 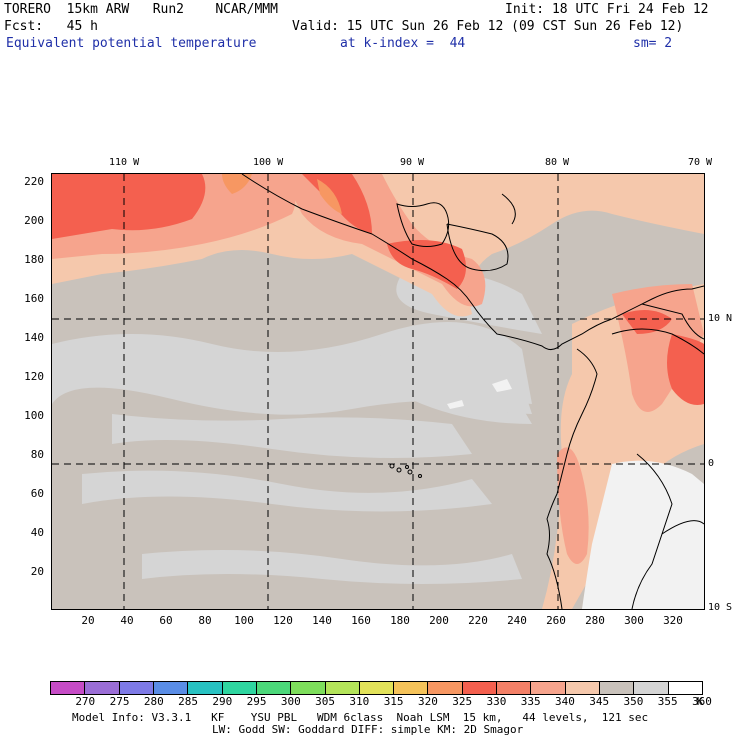 I want to click on colorbar-label: K, so click(x=700, y=701).